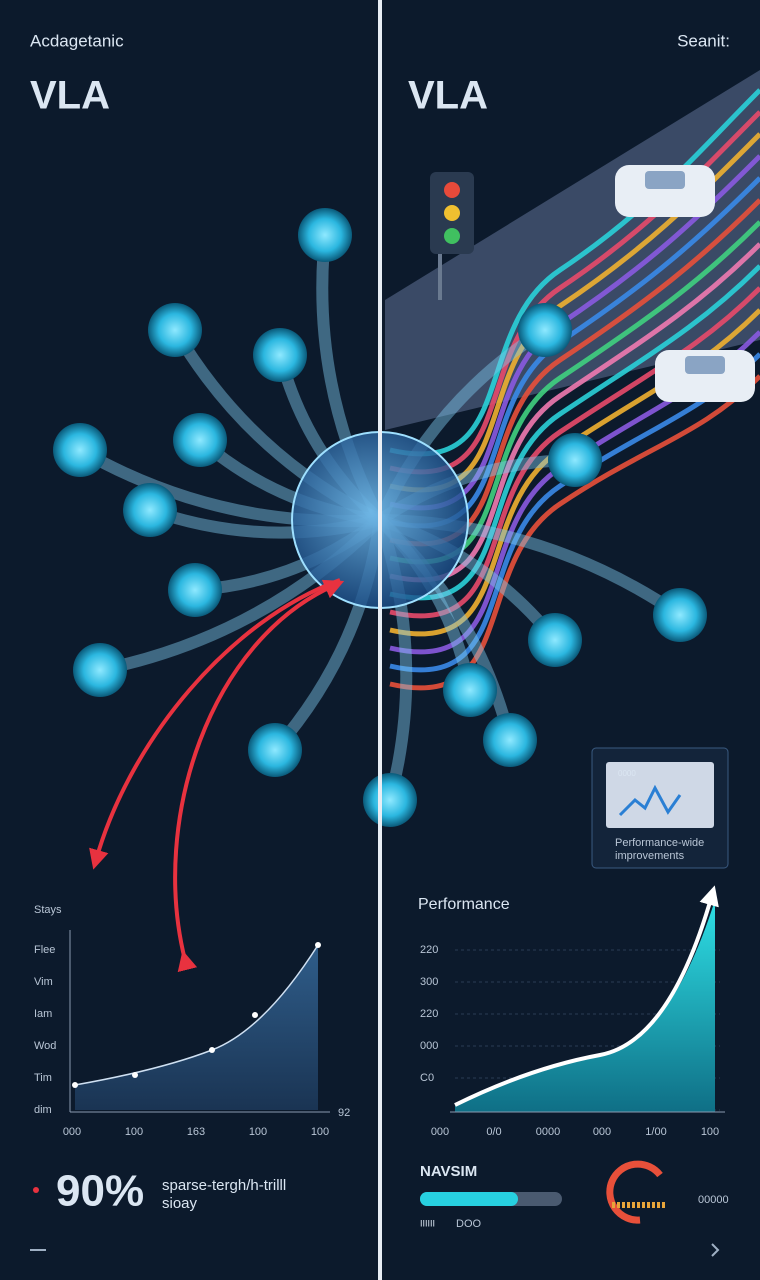 The width and height of the screenshot is (760, 1280). Describe the element at coordinates (469, 1199) in the screenshot. I see `progress-fill` at that location.